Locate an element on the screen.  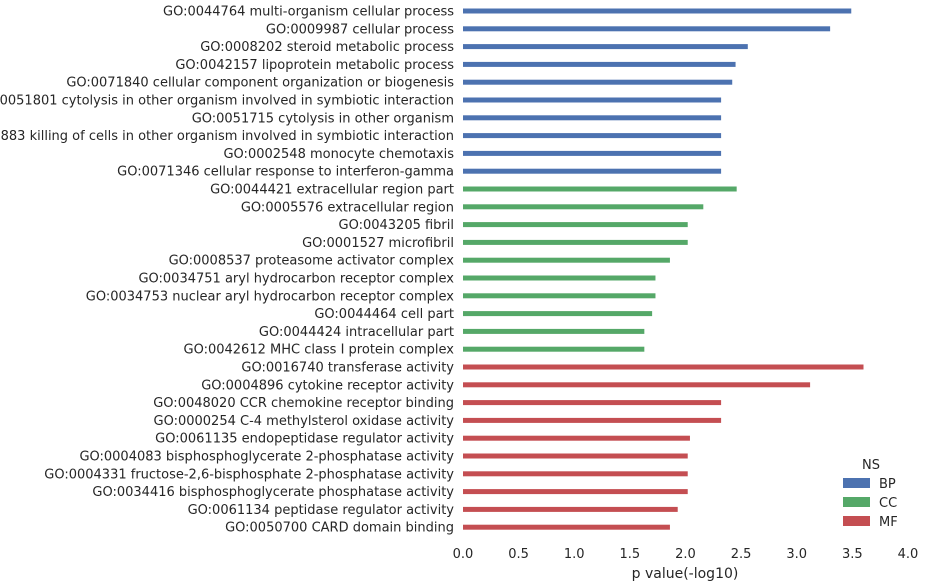
x-tick-label: 0.0 is located at coordinates (463, 554).